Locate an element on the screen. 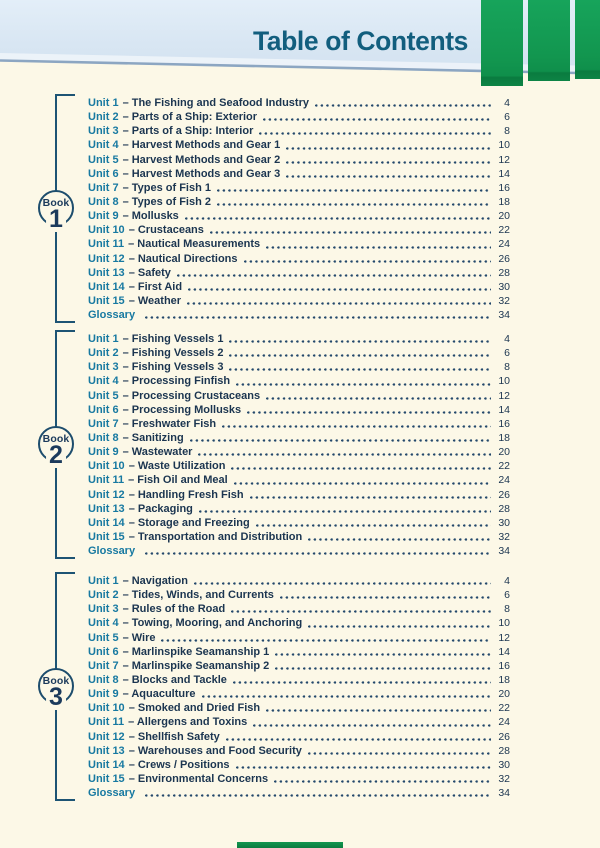  toc-entry-page: 22 is located at coordinates (504, 708).